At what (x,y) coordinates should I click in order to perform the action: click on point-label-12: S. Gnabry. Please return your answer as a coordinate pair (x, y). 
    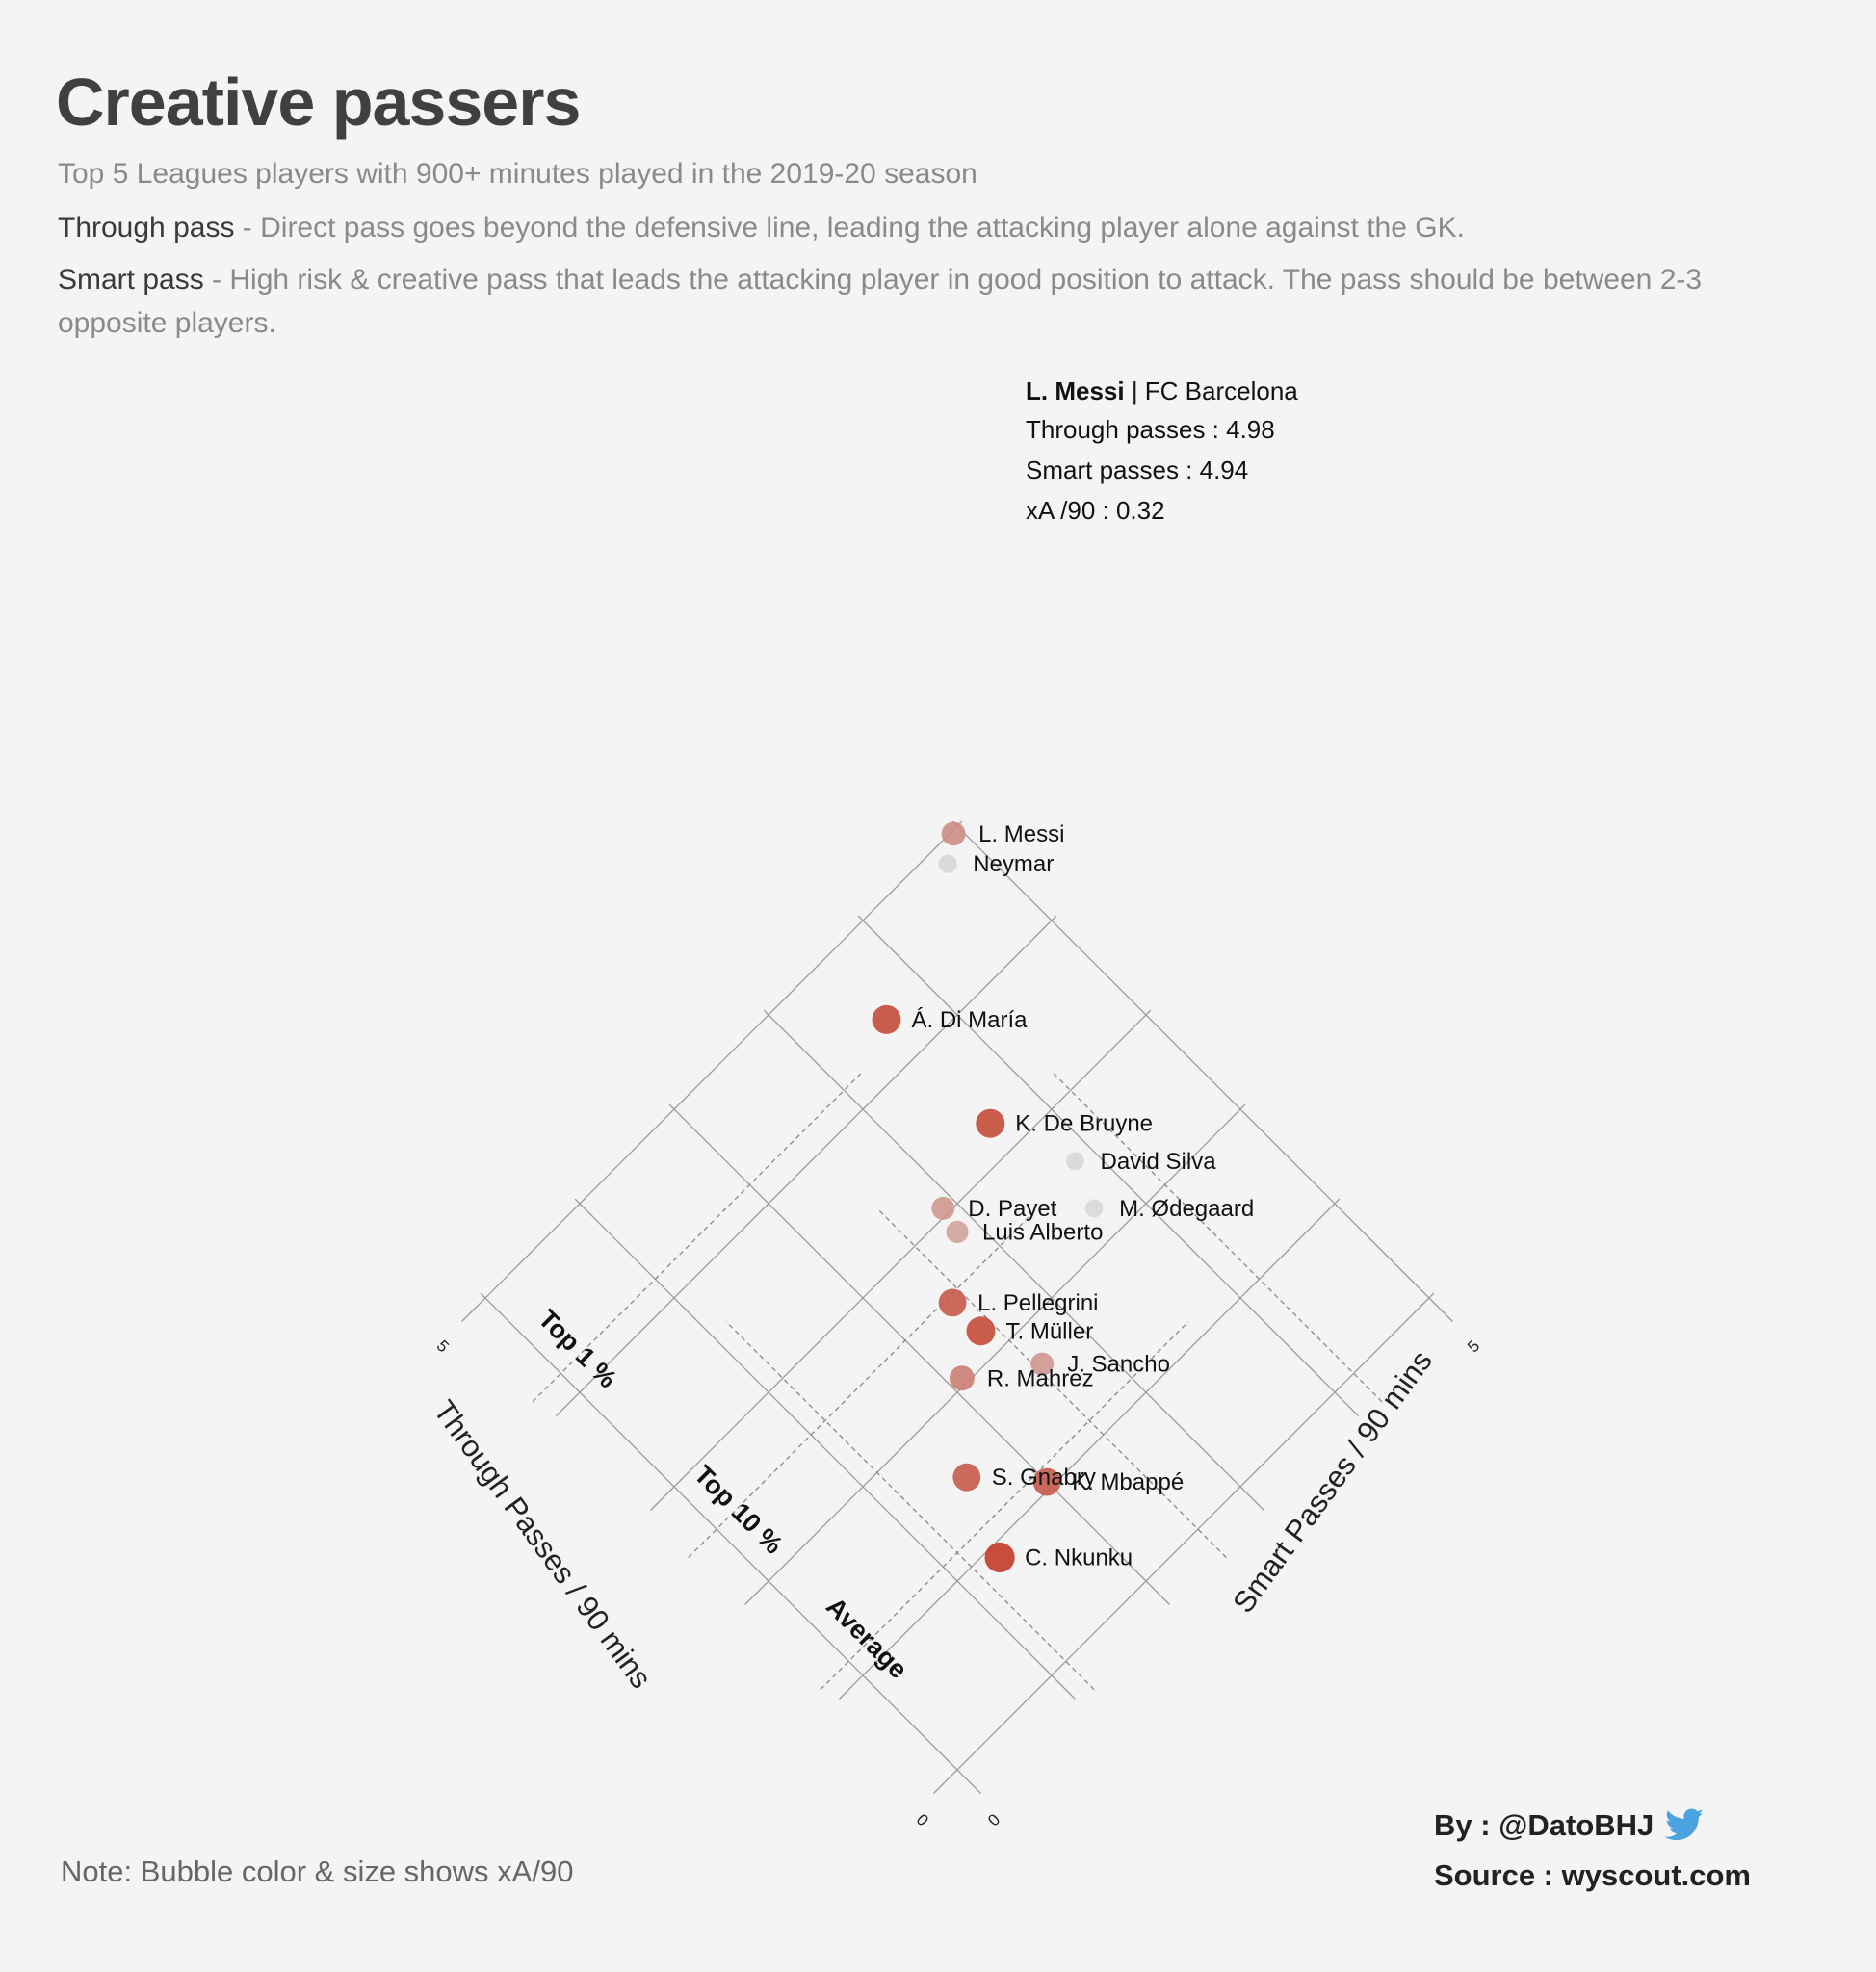
    Looking at the image, I should click on (1044, 1478).